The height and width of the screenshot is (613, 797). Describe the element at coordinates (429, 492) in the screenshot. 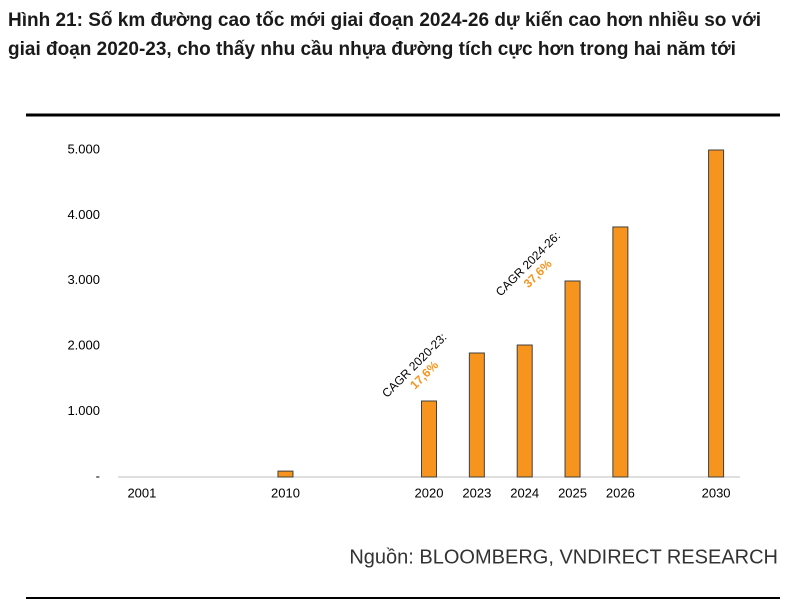

I see `x-tick-label: 2020` at that location.